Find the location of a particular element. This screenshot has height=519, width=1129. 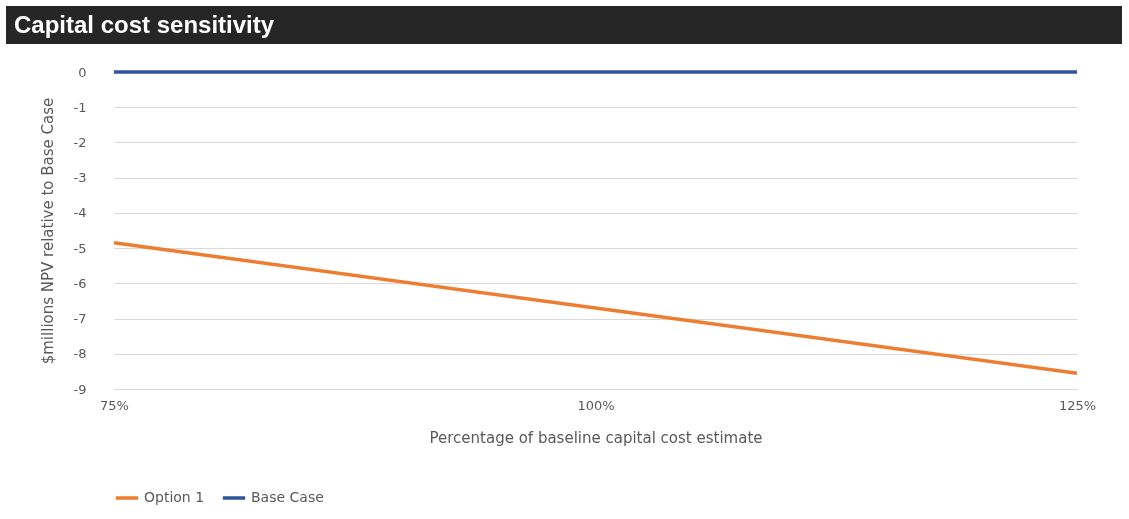

y-tick-label: -8 is located at coordinates (80, 354).